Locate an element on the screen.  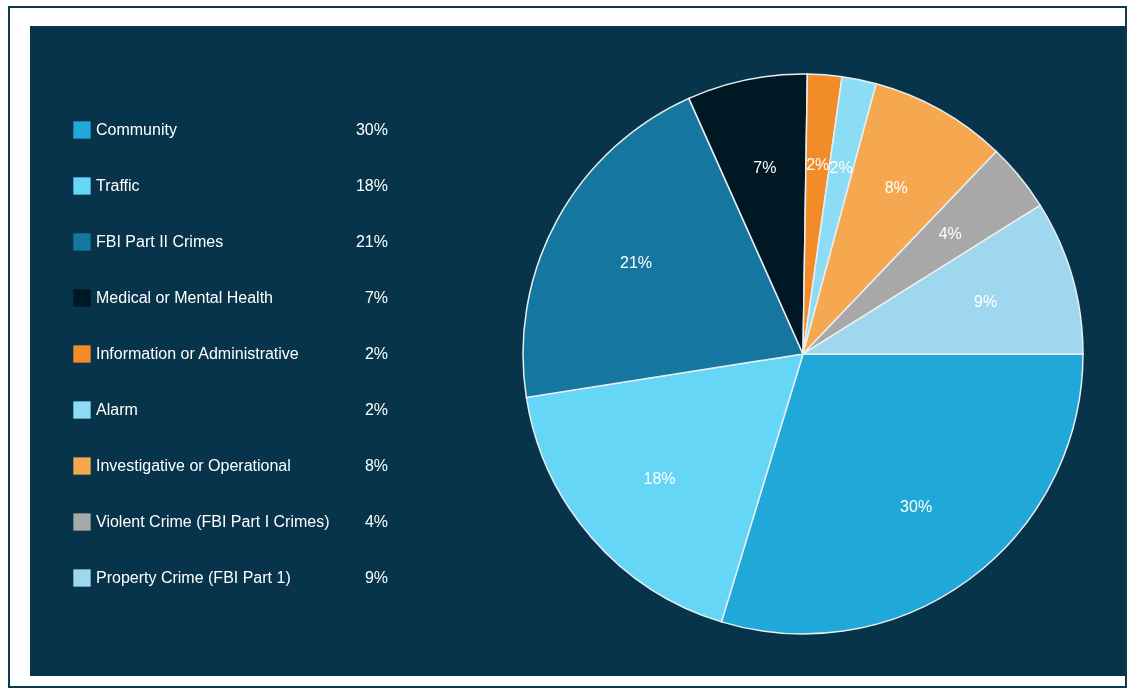
data-label: 7% is located at coordinates (765, 167).